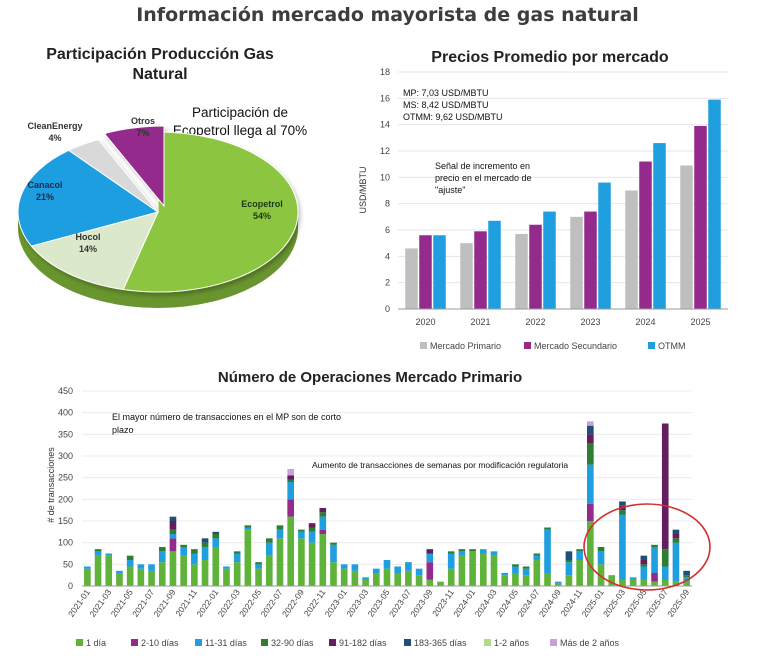 The height and width of the screenshot is (662, 775). What do you see at coordinates (590, 322) in the screenshot?
I see `price-x-tick-label: 2023` at bounding box center [590, 322].